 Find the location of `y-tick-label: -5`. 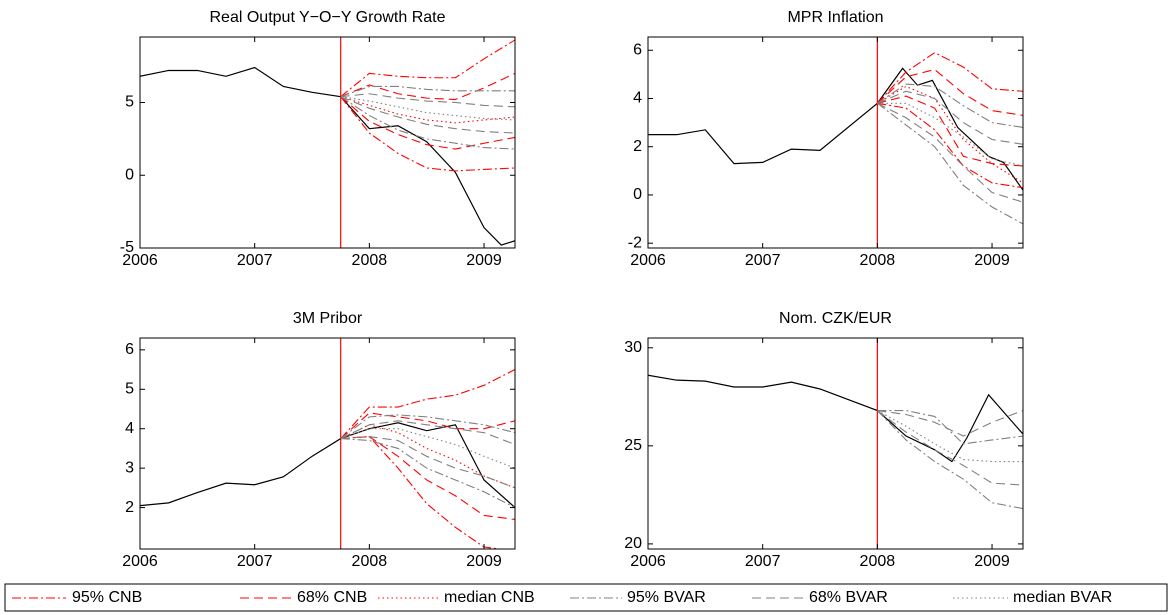

y-tick-label: -5 is located at coordinates (127, 247).